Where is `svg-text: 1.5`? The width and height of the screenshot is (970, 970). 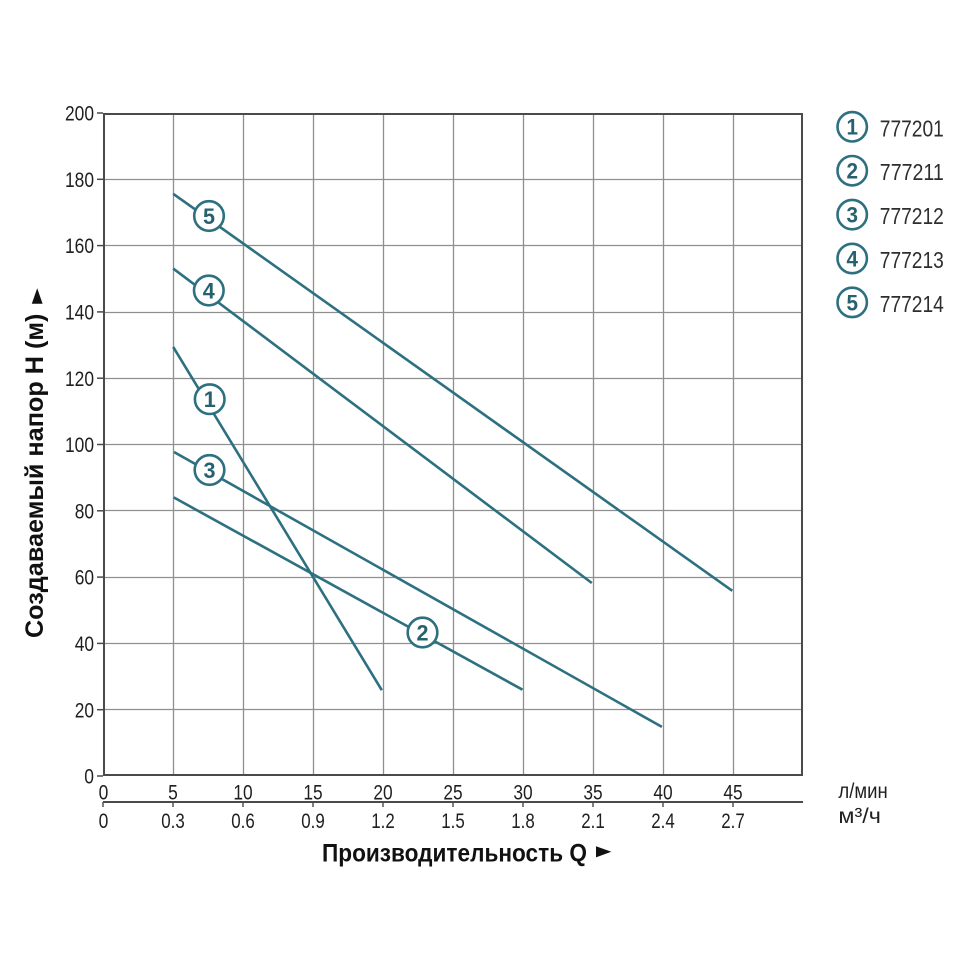 svg-text: 1.5 is located at coordinates (453, 821).